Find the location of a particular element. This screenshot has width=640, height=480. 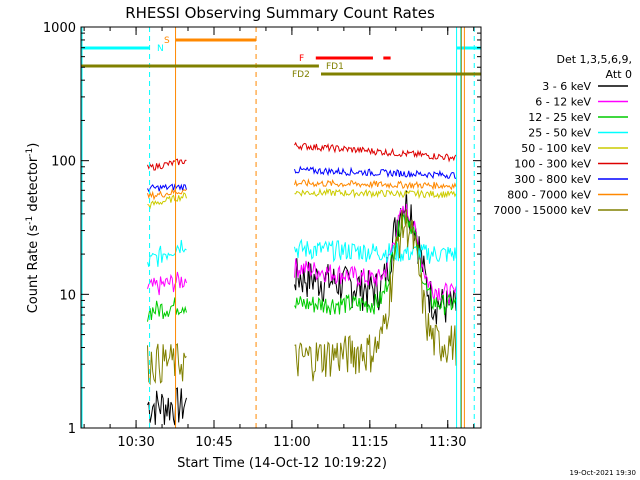

flag-label-n: N is located at coordinates (160, 49).